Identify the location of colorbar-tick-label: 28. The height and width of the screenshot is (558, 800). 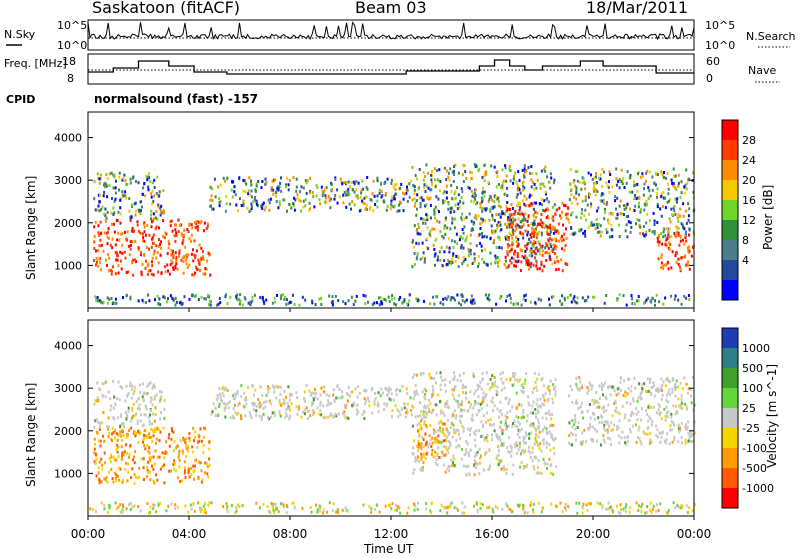
(749, 140).